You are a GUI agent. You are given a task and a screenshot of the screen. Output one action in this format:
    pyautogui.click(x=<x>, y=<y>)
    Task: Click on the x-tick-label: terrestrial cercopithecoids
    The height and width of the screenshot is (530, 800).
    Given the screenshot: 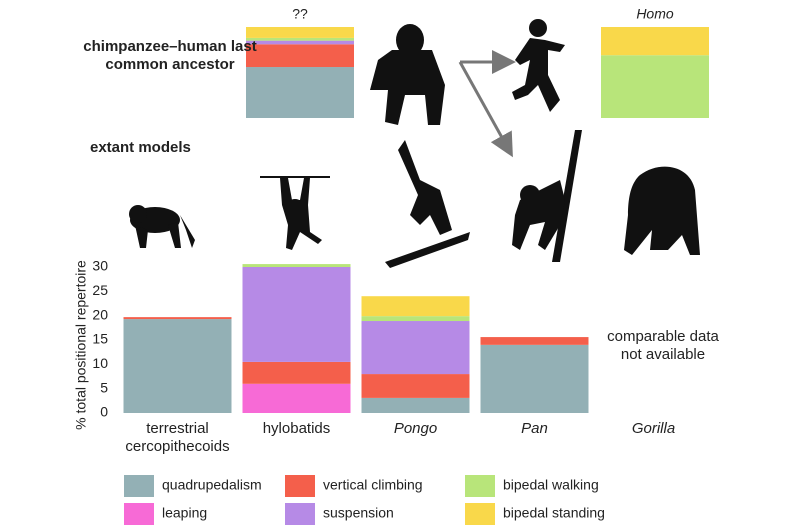 What is the action you would take?
    pyautogui.click(x=177, y=437)
    